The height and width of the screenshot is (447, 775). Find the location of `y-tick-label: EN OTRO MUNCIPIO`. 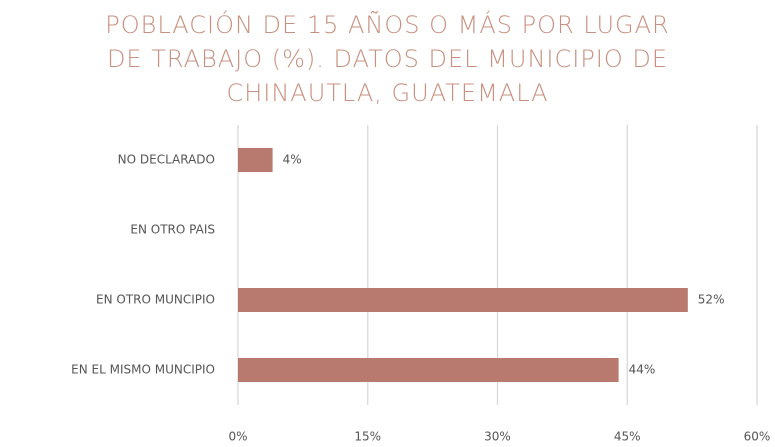

y-tick-label: EN OTRO MUNCIPIO is located at coordinates (155, 300).